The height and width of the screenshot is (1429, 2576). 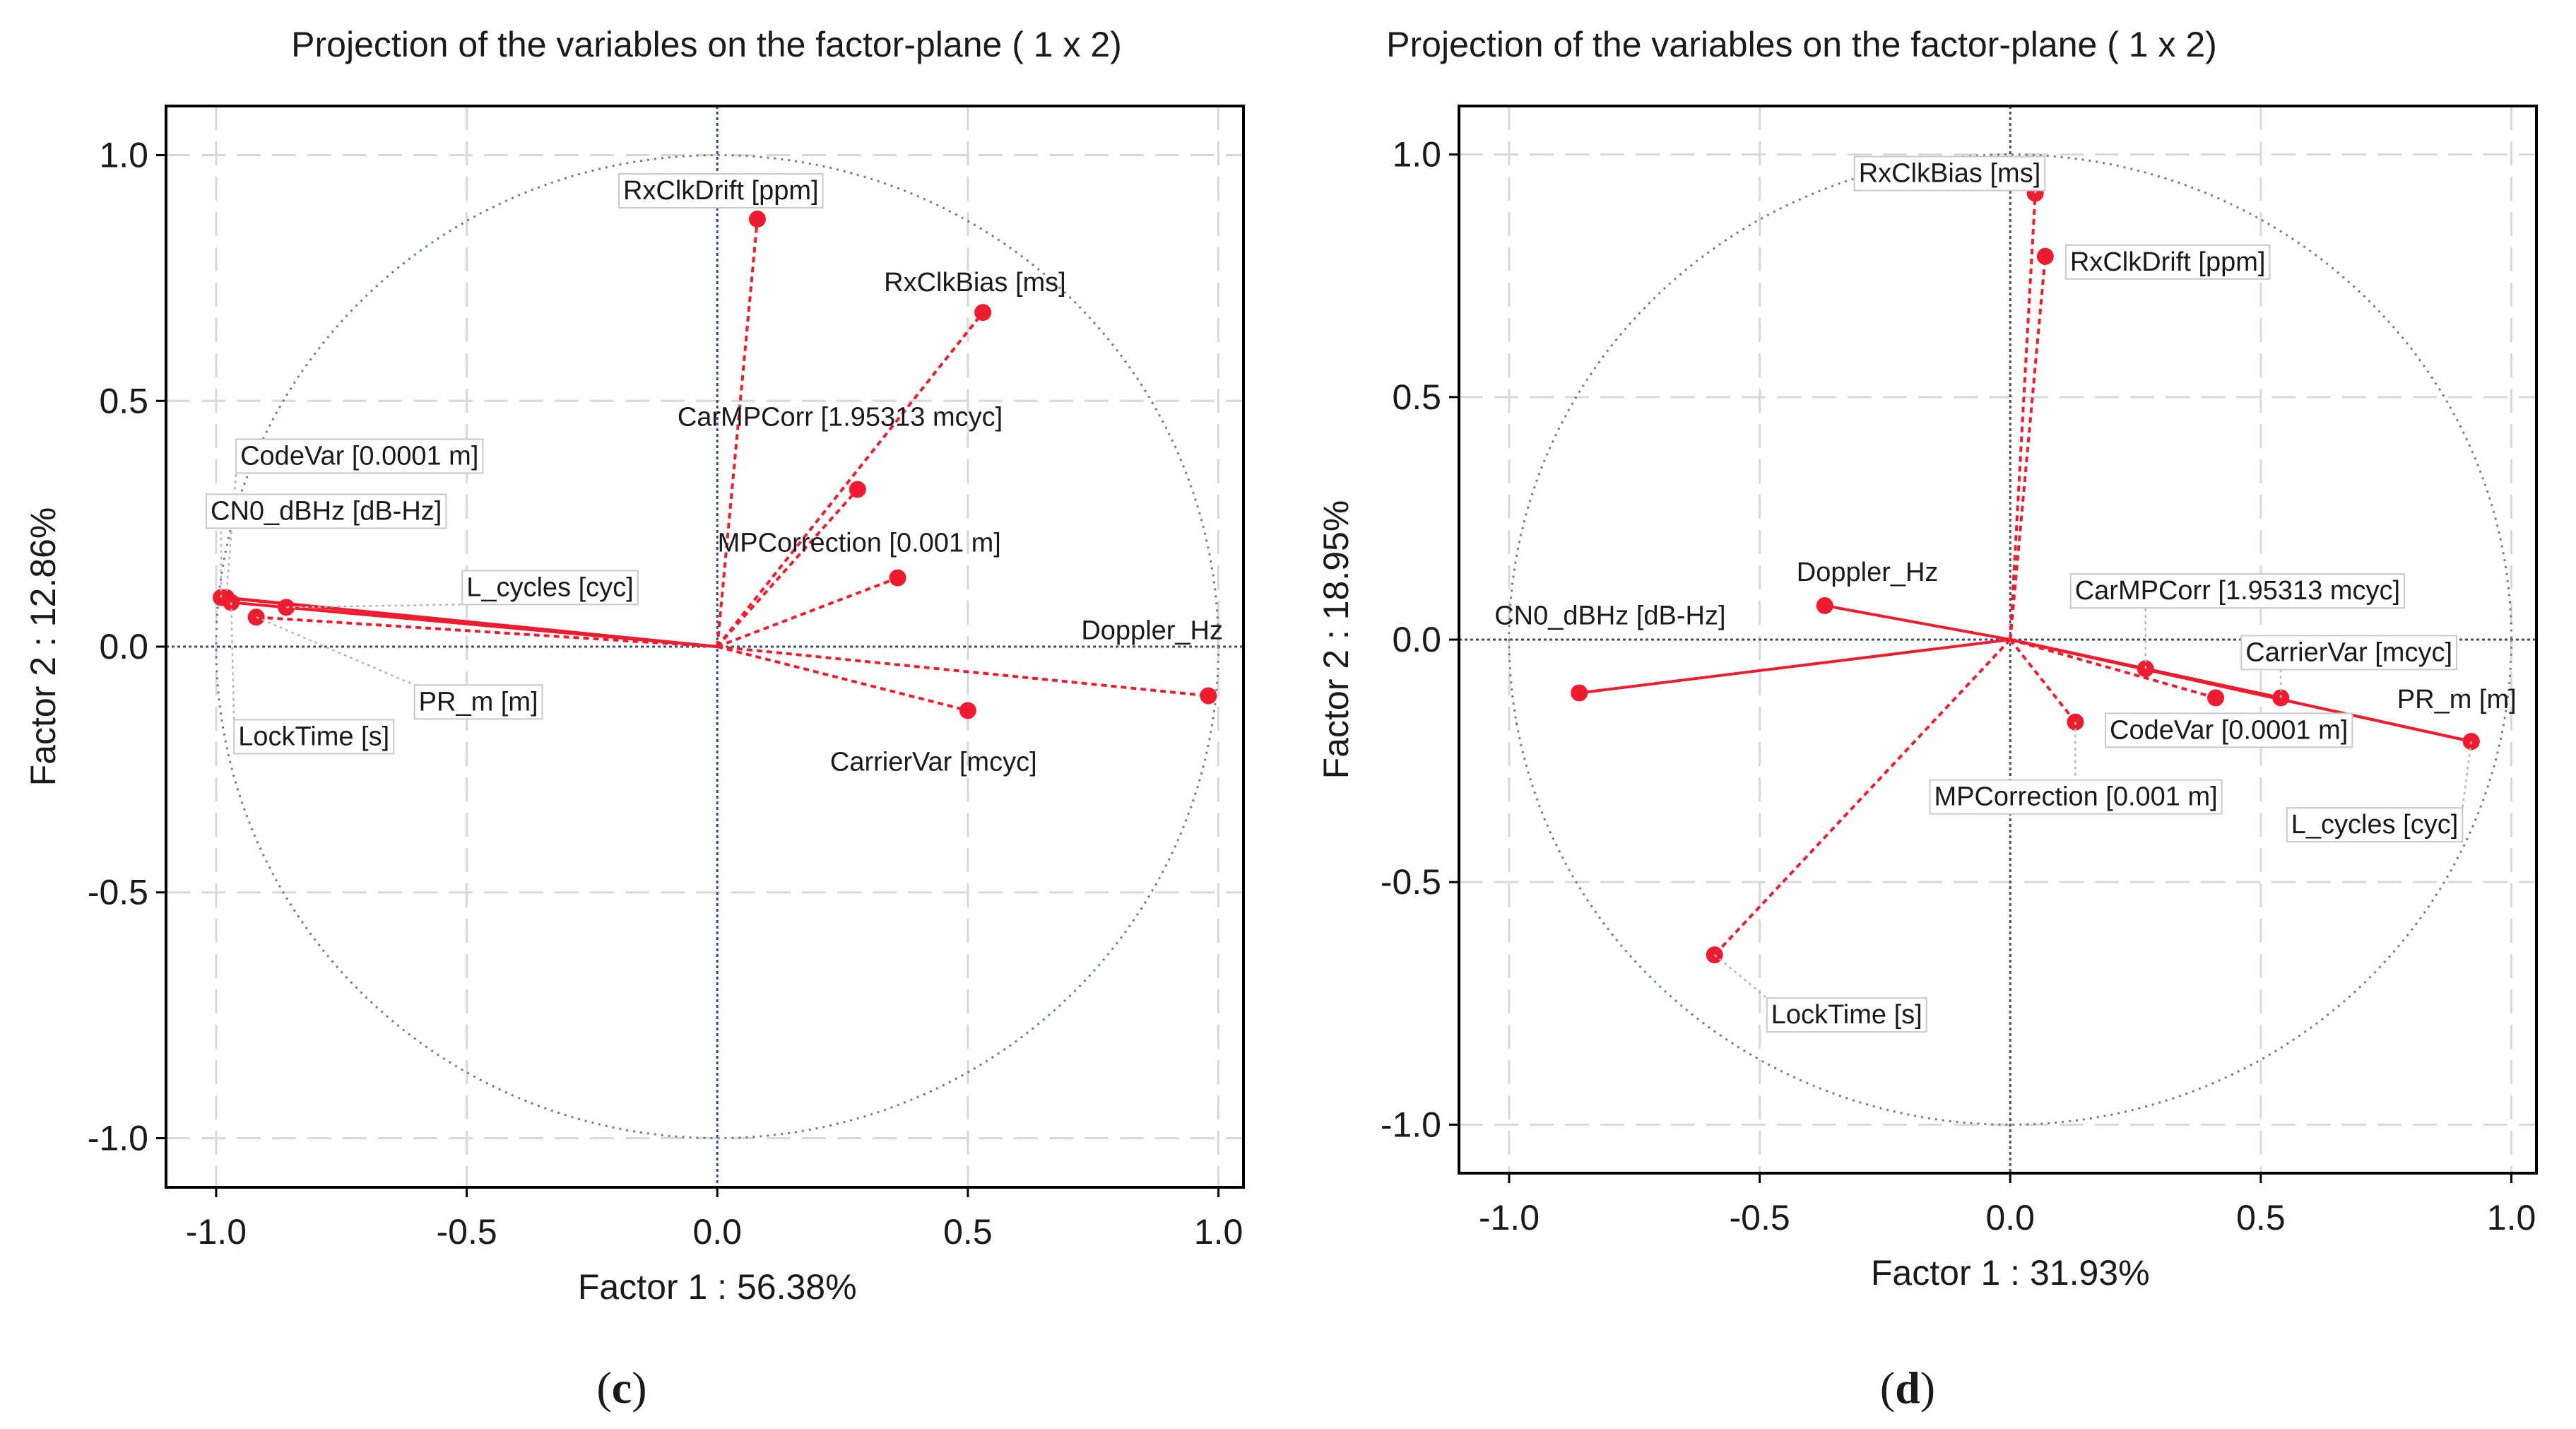 I want to click on x-tick-label: -0.5, so click(x=466, y=1232).